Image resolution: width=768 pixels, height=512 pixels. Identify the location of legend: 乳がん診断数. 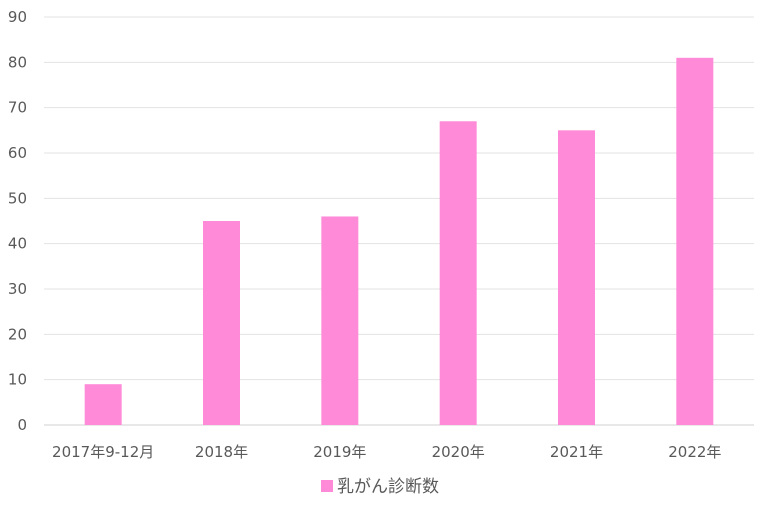
(380, 487).